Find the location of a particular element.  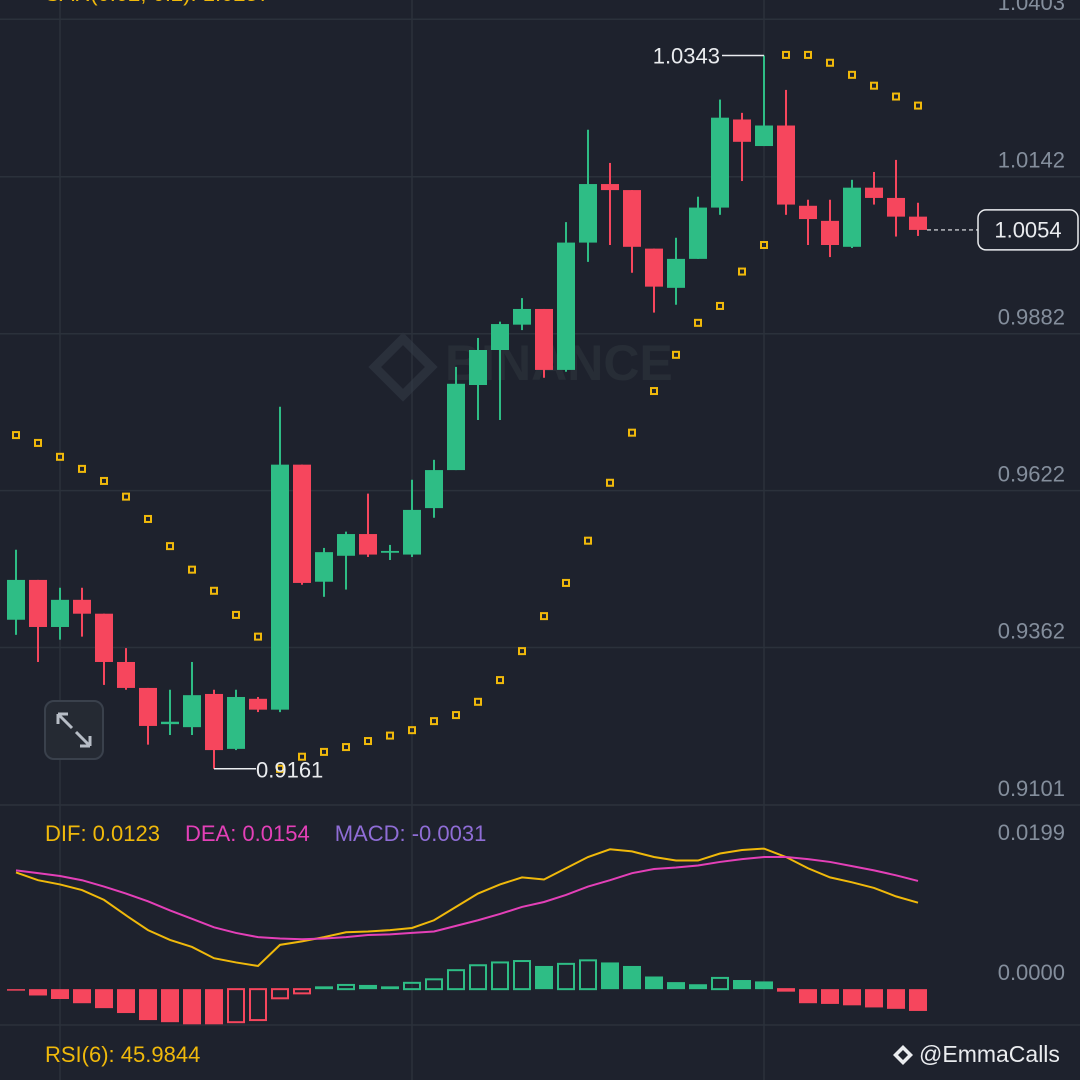

indicator-legend: MACD: -0.0031 is located at coordinates (411, 833).